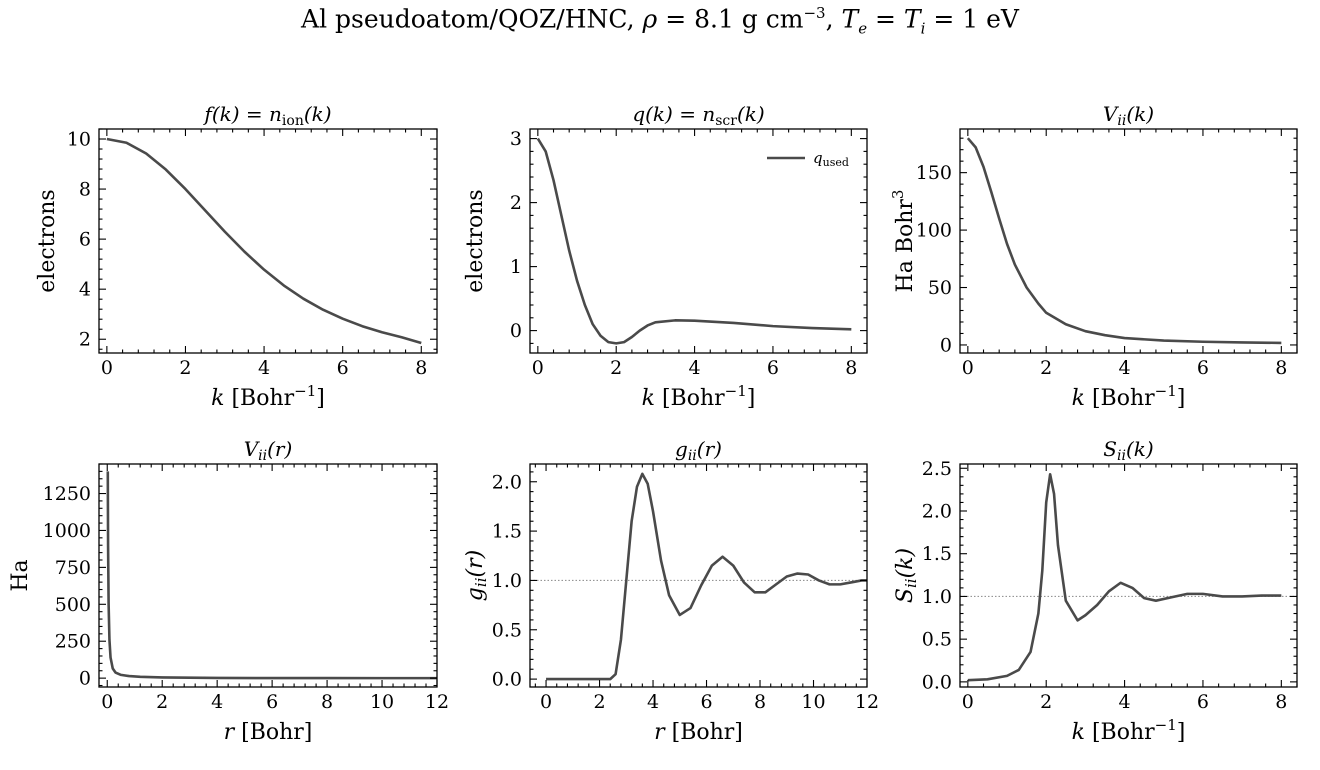 This screenshot has height=770, width=1320. I want to click on y-axis-label: electrons, so click(475, 240).